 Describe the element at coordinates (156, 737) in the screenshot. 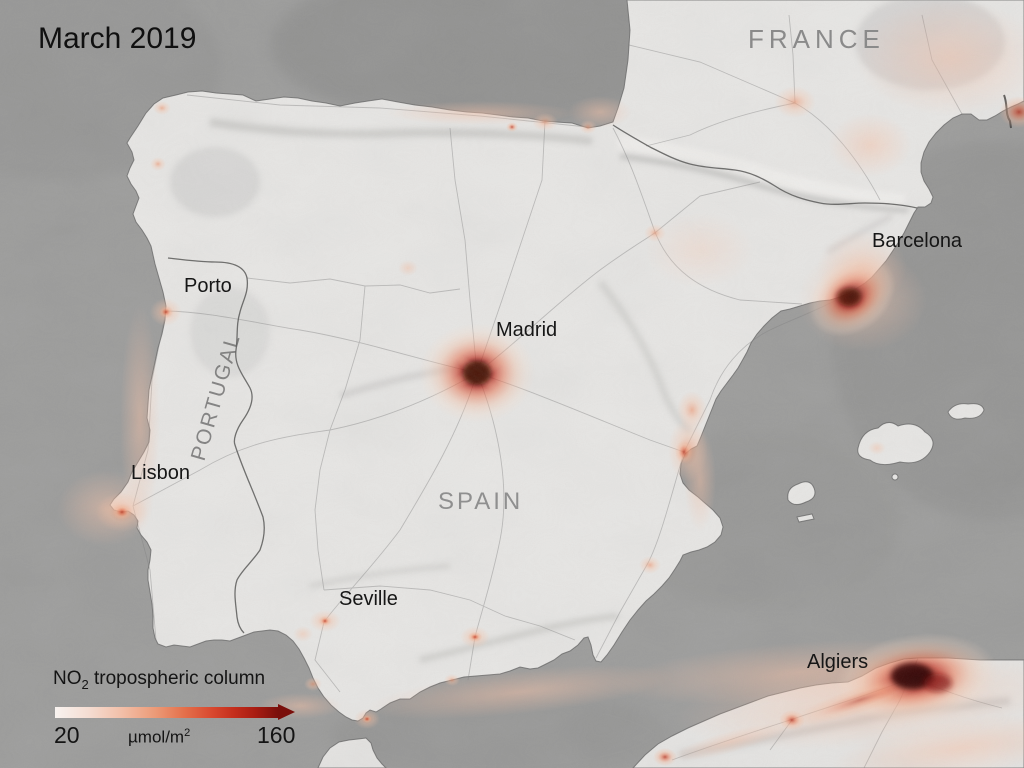

I see `legend-unit-base: µmol/m` at that location.